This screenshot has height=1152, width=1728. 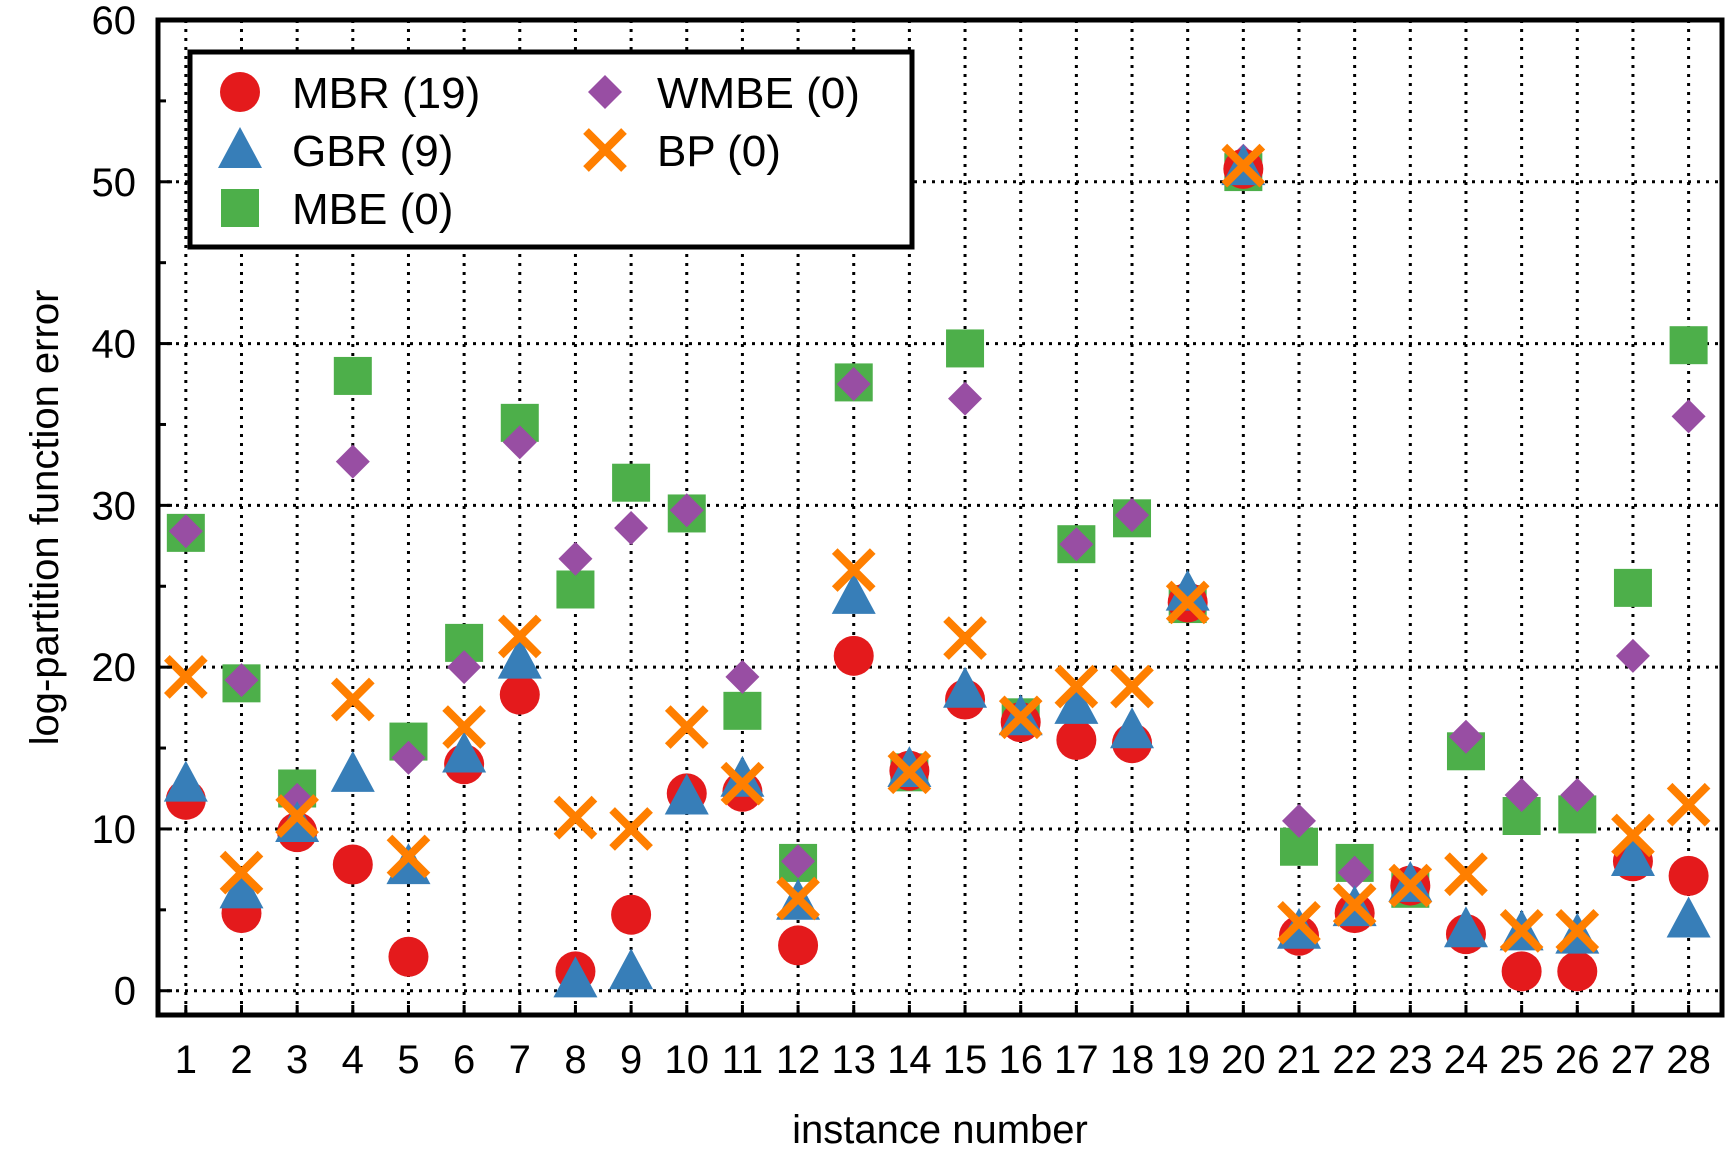 What do you see at coordinates (240, 147) in the screenshot?
I see `legend-marker-gbr` at bounding box center [240, 147].